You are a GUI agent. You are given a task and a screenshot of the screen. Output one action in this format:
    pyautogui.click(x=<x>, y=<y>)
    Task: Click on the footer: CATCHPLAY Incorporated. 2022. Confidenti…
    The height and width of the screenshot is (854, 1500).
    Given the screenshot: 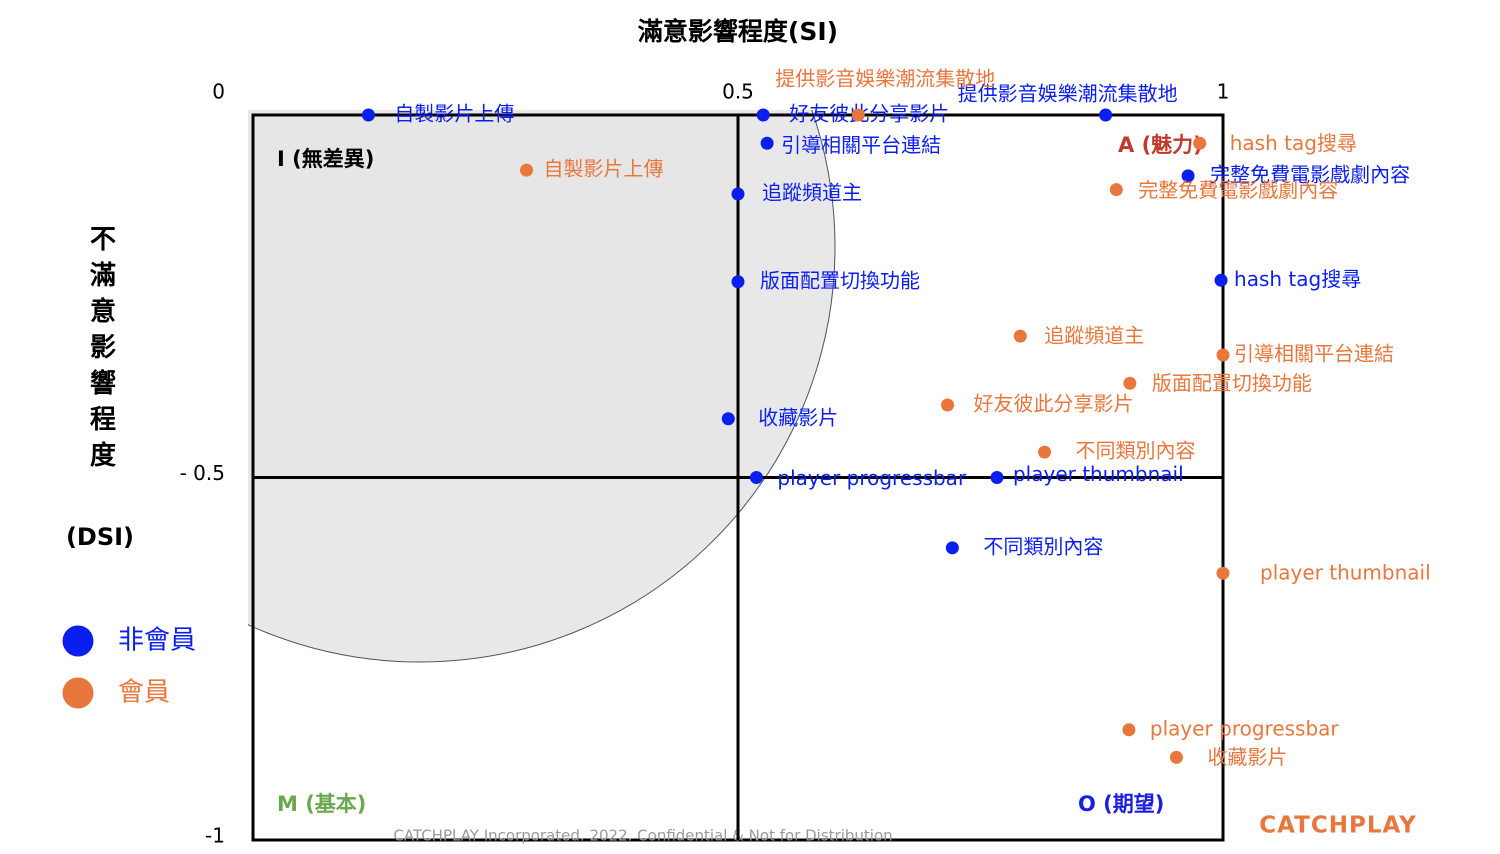 What is the action you would take?
    pyautogui.click(x=642, y=836)
    